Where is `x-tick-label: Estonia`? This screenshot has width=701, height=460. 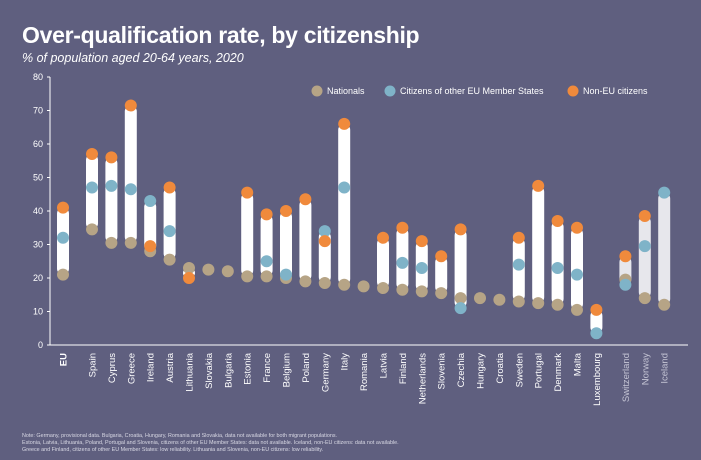
x-tick-label: Estonia is located at coordinates (248, 368).